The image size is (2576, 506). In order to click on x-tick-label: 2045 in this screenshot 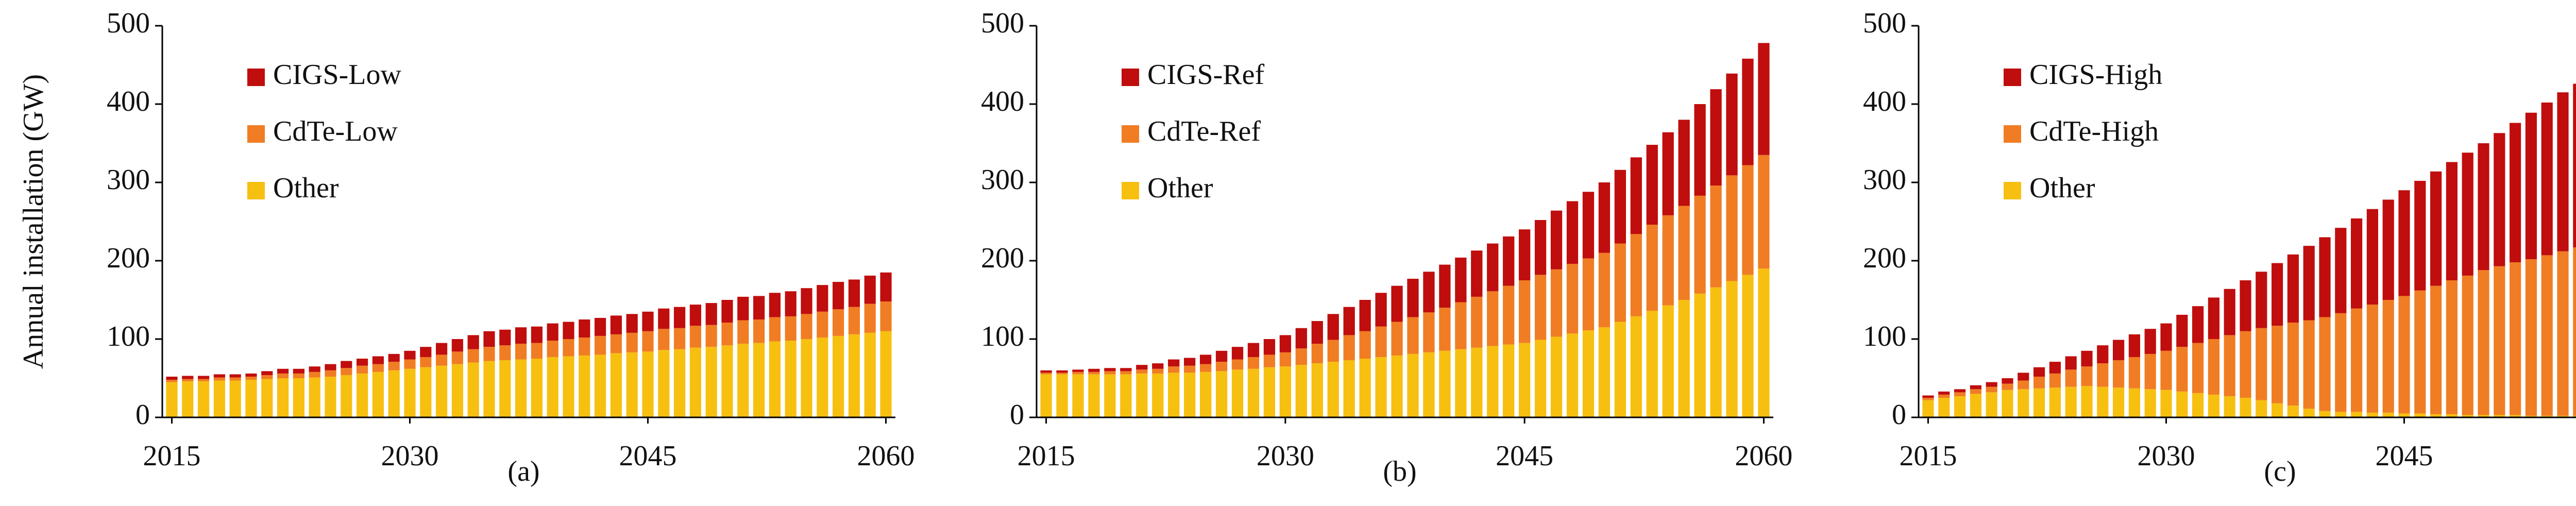, I will do `click(2404, 456)`.